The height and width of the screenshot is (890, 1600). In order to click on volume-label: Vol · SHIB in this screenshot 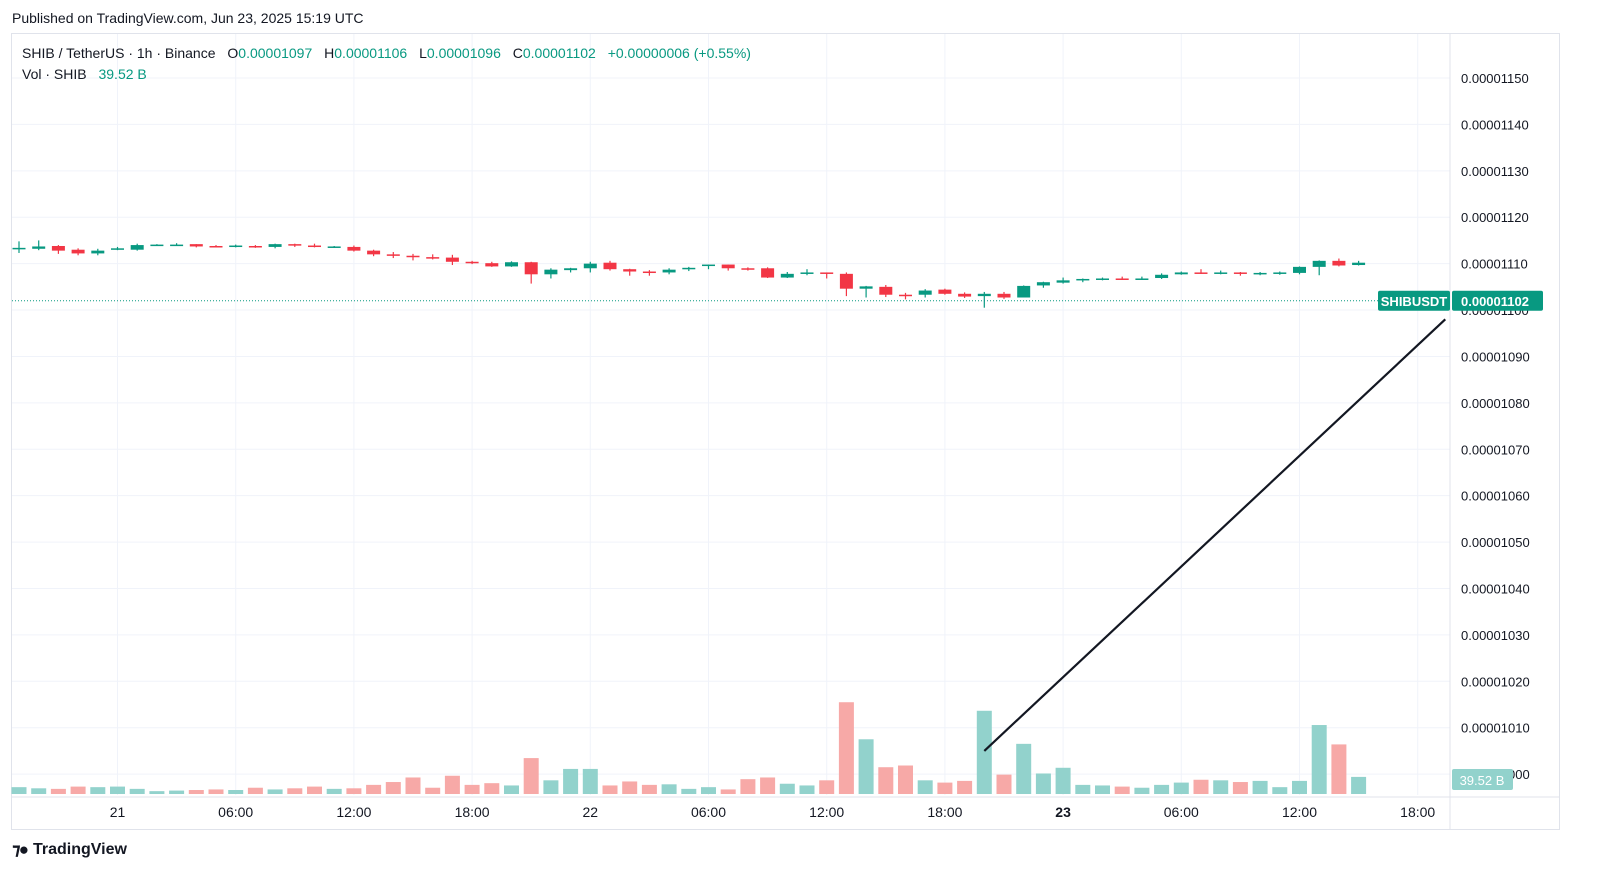, I will do `click(54, 74)`.